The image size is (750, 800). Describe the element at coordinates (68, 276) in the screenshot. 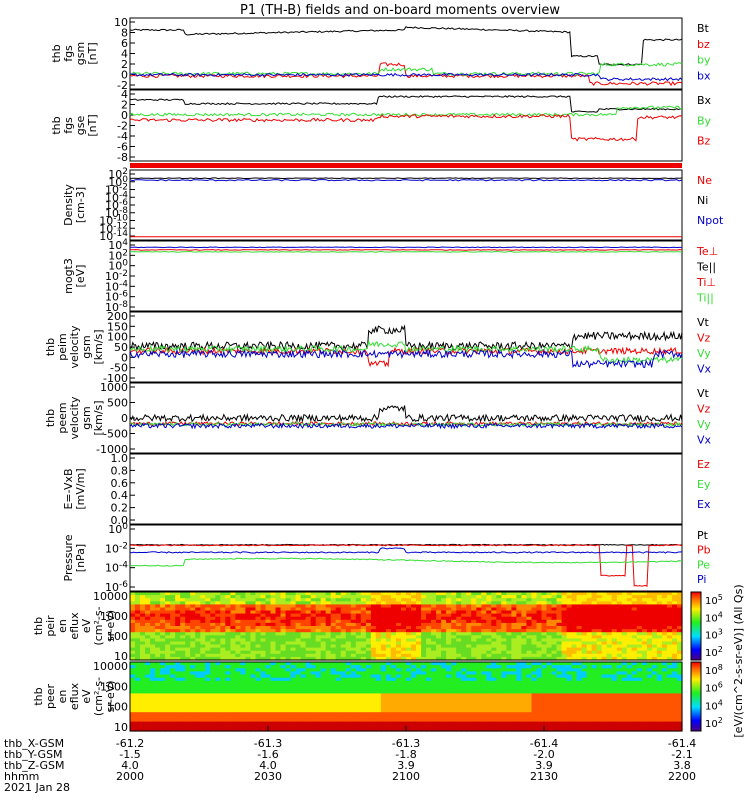

I see `y-axis-label: mogt3` at that location.